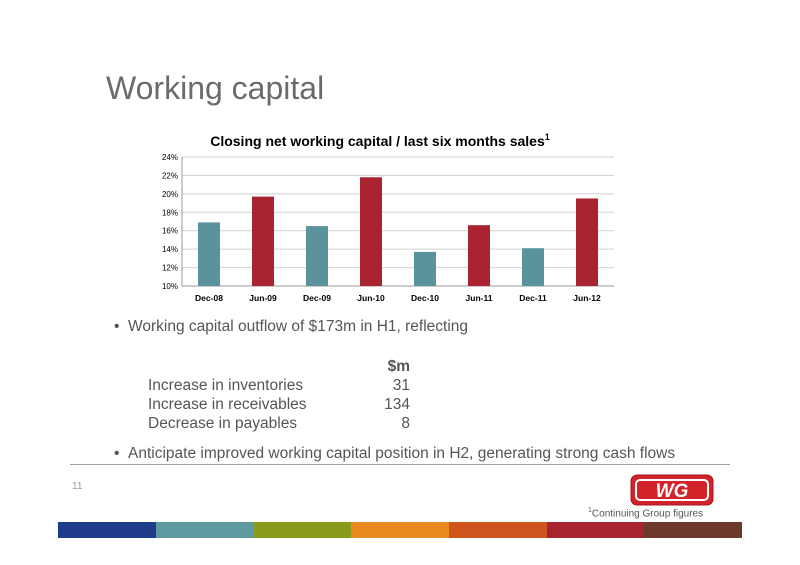 This screenshot has height=565, width=800. I want to click on x-tick-label: Dec-10, so click(425, 298).